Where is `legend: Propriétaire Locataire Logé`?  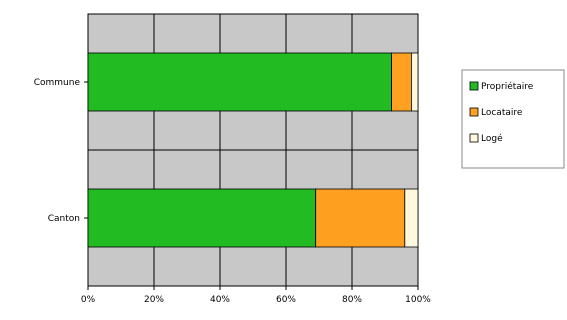
legend: Propriétaire Locataire Logé is located at coordinates (513, 119).